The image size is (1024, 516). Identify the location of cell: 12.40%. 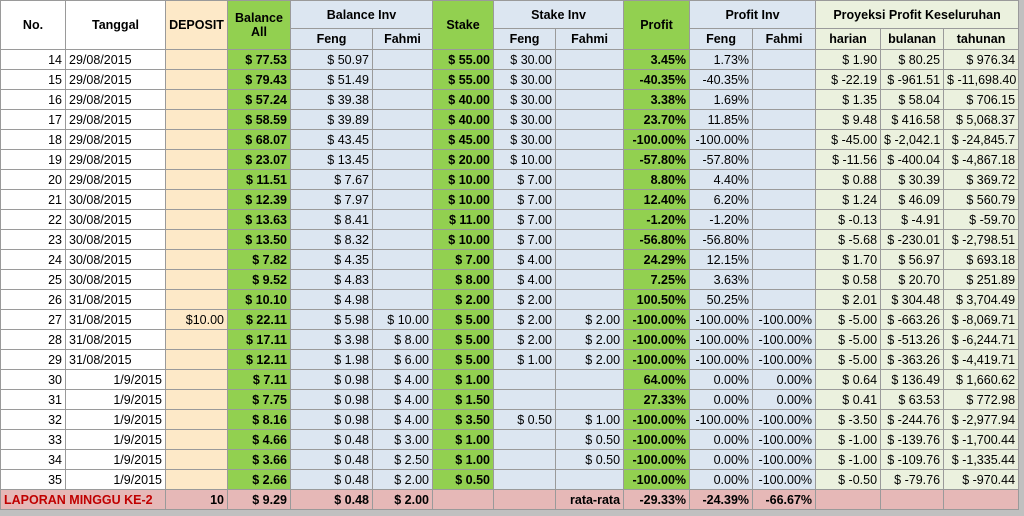
(657, 199).